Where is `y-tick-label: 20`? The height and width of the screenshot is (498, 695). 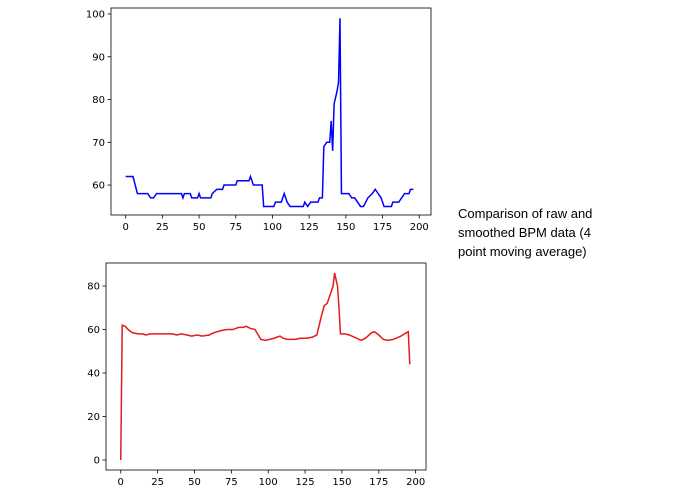 y-tick-label: 20 is located at coordinates (93, 417).